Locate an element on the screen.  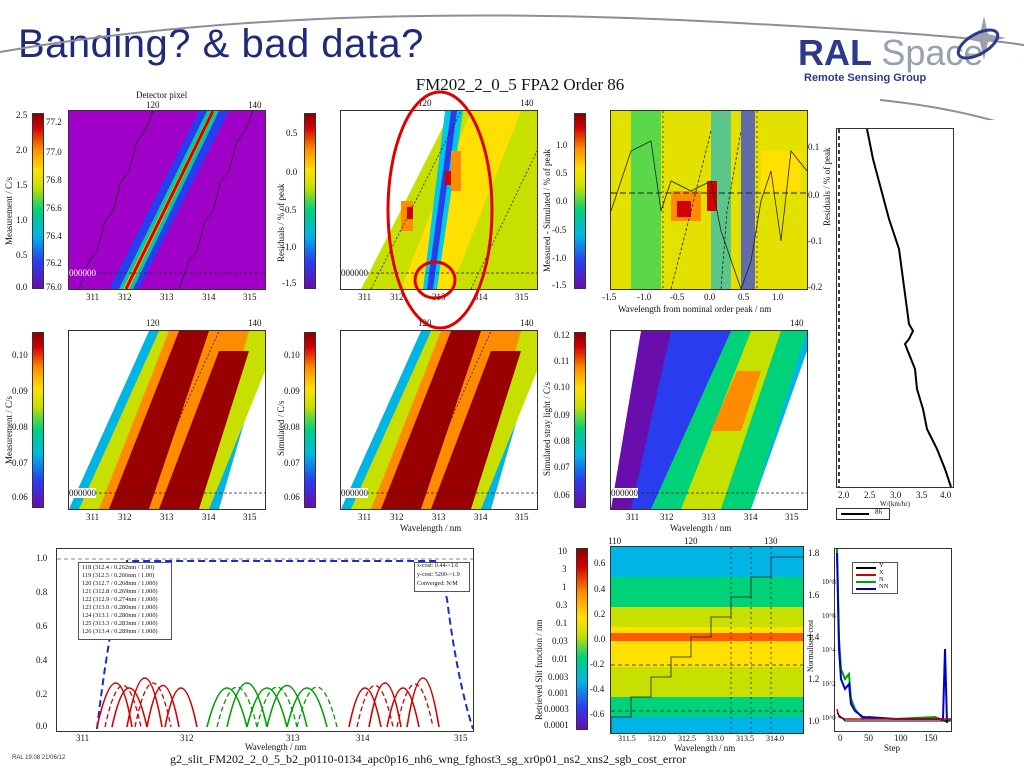
slit-info-converged: Converged: N/M is located at coordinates (437, 584).